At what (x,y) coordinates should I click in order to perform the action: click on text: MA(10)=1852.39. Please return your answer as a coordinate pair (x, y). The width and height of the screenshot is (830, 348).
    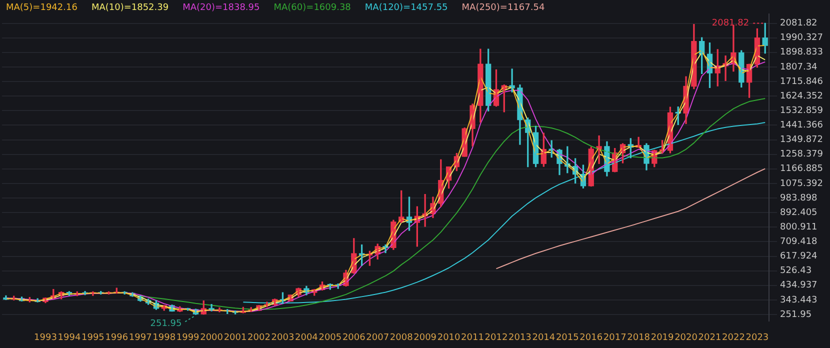
    Looking at the image, I should click on (130, 8).